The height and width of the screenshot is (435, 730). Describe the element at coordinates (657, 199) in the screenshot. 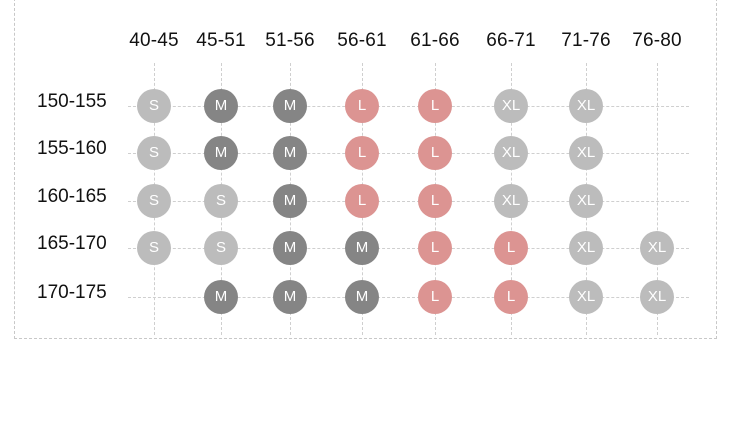

I see `grid-line-vertical` at that location.